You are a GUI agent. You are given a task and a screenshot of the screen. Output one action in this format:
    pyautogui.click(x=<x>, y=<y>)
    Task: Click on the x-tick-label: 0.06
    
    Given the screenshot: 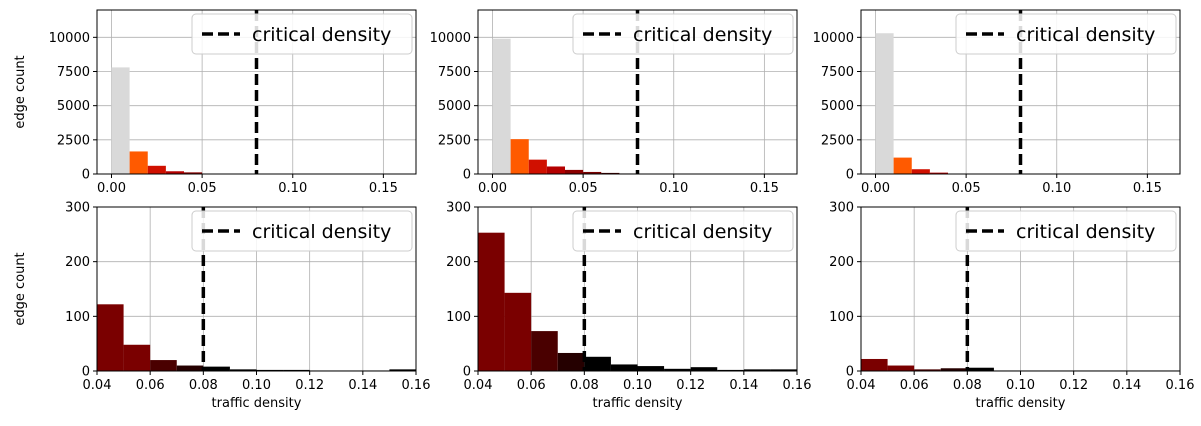 What is the action you would take?
    pyautogui.click(x=914, y=385)
    